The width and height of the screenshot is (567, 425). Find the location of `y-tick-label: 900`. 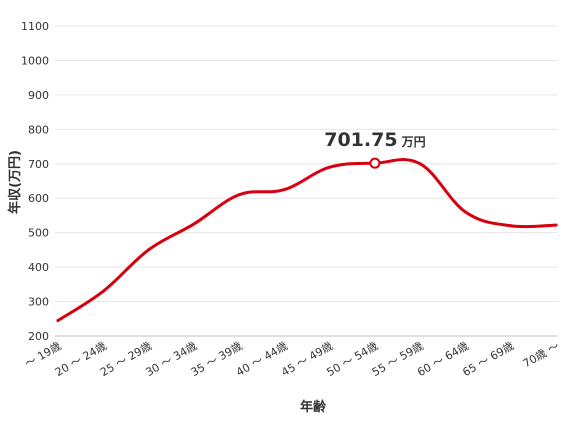

y-tick-label: 900 is located at coordinates (38, 95).